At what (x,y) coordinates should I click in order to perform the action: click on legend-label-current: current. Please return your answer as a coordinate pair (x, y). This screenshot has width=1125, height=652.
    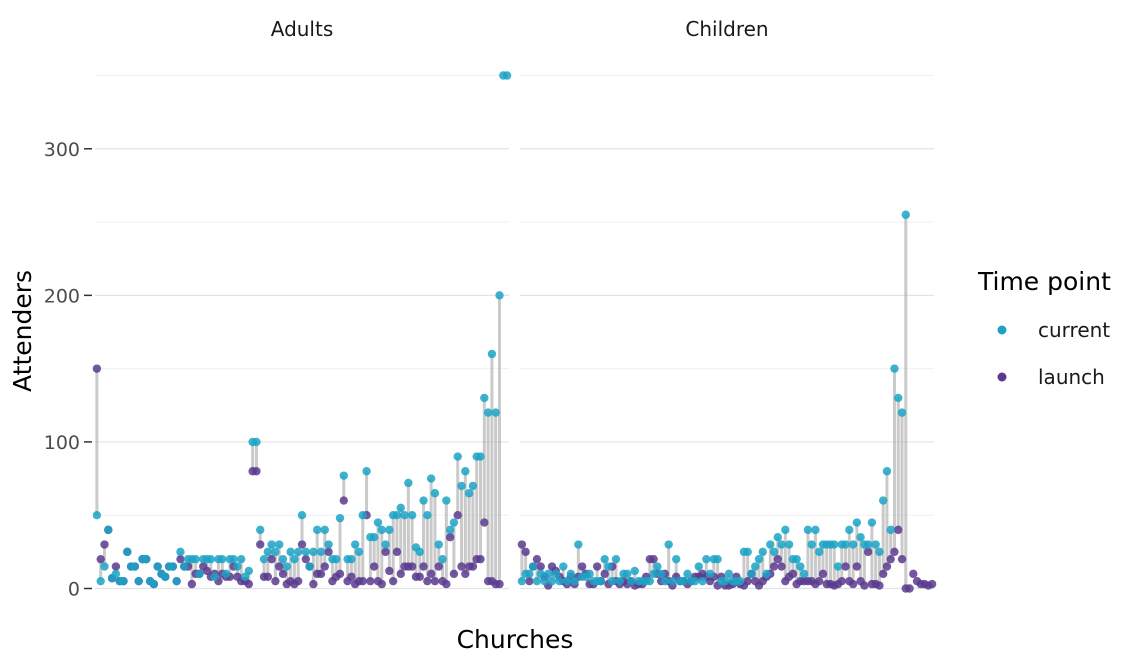
    Looking at the image, I should click on (1074, 330).